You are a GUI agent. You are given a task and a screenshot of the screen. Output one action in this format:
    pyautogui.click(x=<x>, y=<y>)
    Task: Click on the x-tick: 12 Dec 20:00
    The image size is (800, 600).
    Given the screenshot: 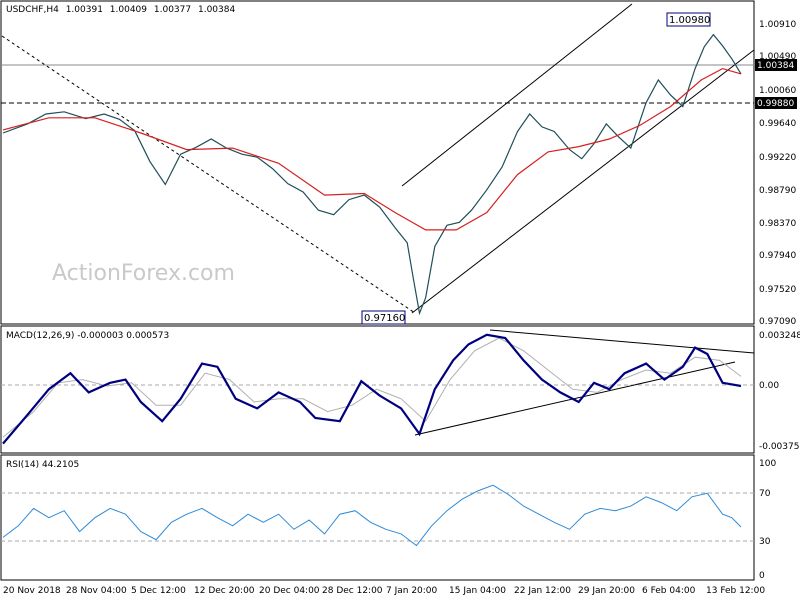 What is the action you would take?
    pyautogui.click(x=224, y=591)
    